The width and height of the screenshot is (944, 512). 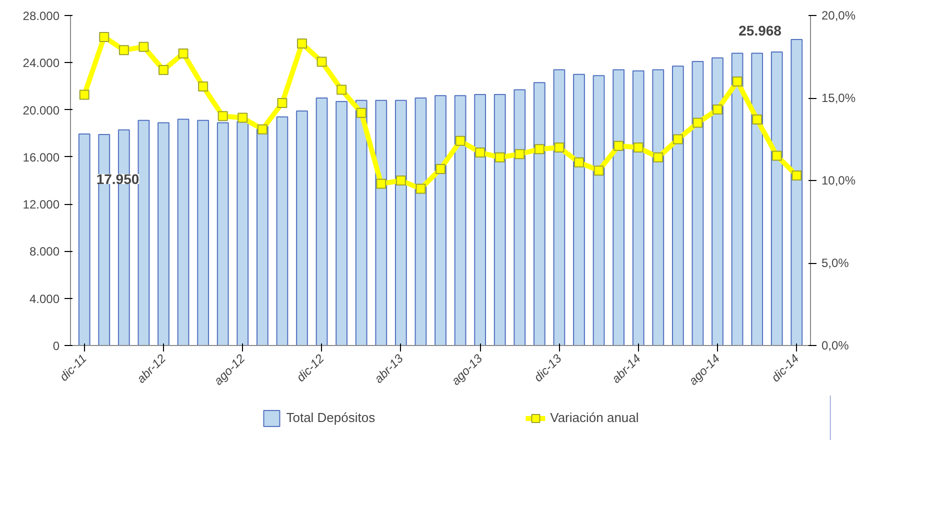 What do you see at coordinates (44, 299) in the screenshot?
I see `y-tick-label: 4.000` at bounding box center [44, 299].